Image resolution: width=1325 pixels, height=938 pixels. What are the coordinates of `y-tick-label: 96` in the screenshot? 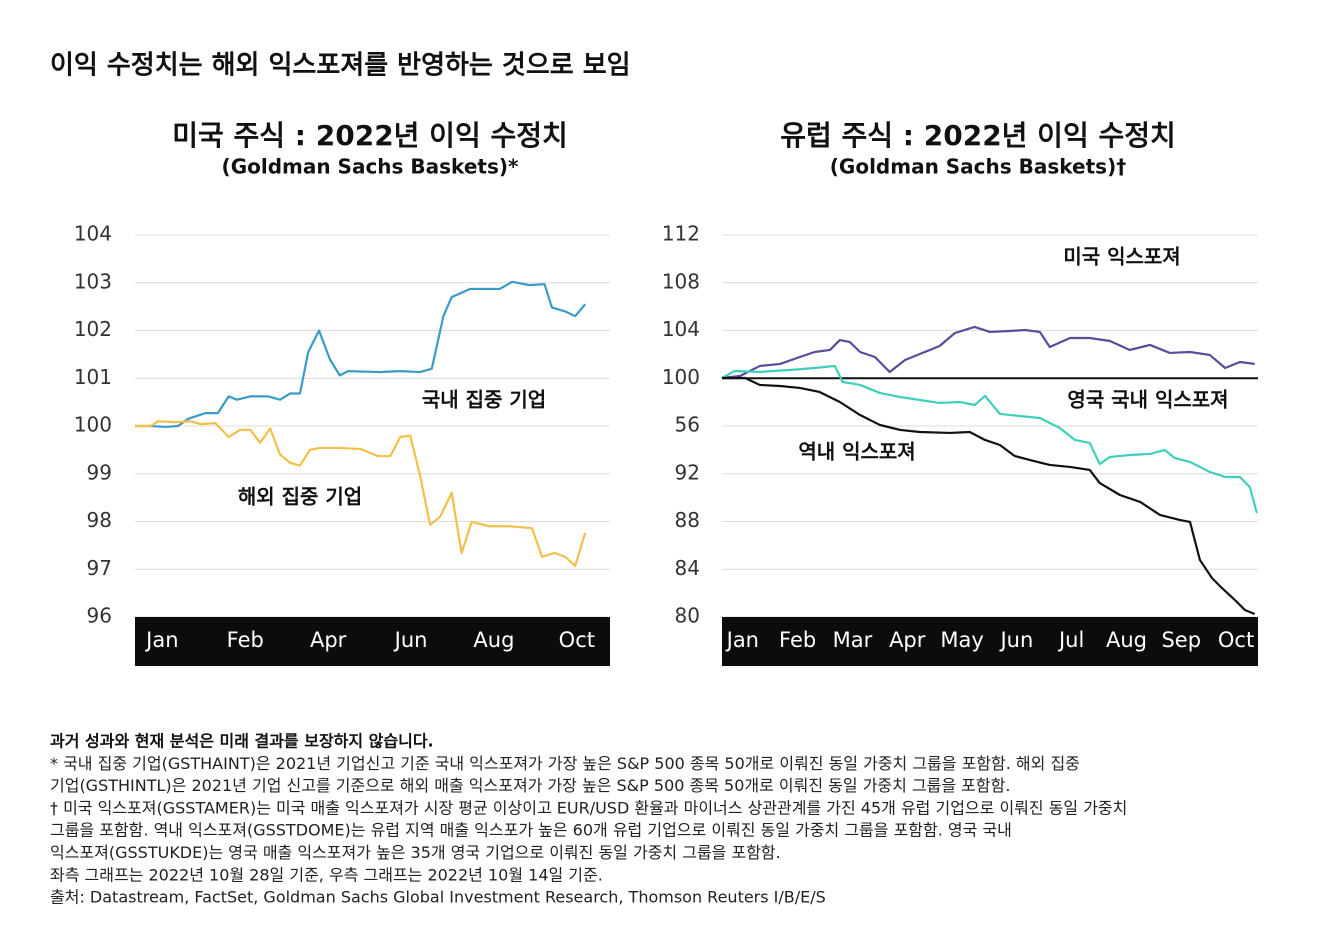 It's located at (99, 616).